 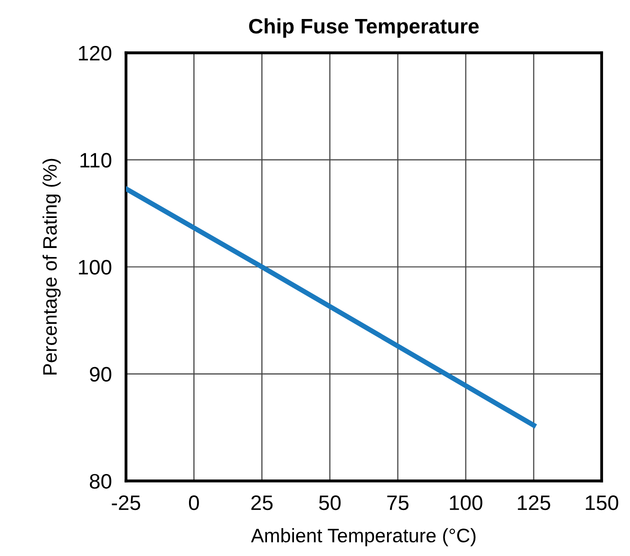 What do you see at coordinates (330, 502) in the screenshot?
I see `x-tick-label: 50` at bounding box center [330, 502].